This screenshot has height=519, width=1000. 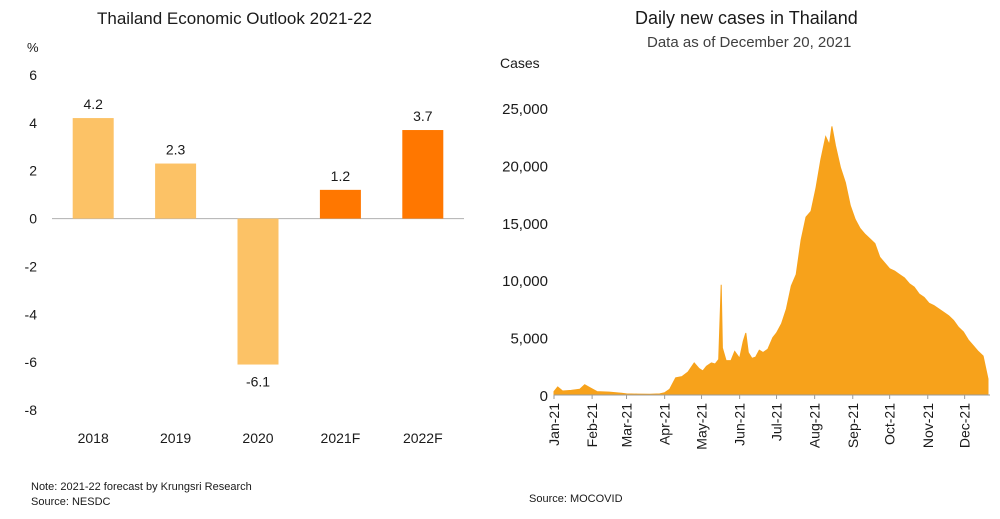 I want to click on gdp-data-label: 3.7, so click(x=423, y=116).